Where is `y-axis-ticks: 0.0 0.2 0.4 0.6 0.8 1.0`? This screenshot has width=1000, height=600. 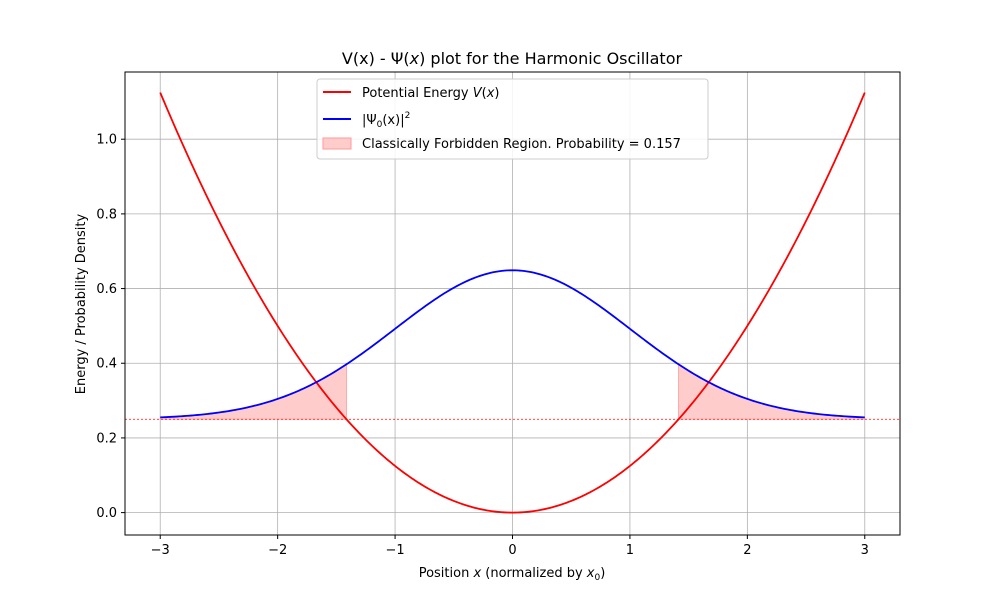 y-axis-ticks: 0.0 0.2 0.4 0.6 0.8 1.0 is located at coordinates (110, 327).